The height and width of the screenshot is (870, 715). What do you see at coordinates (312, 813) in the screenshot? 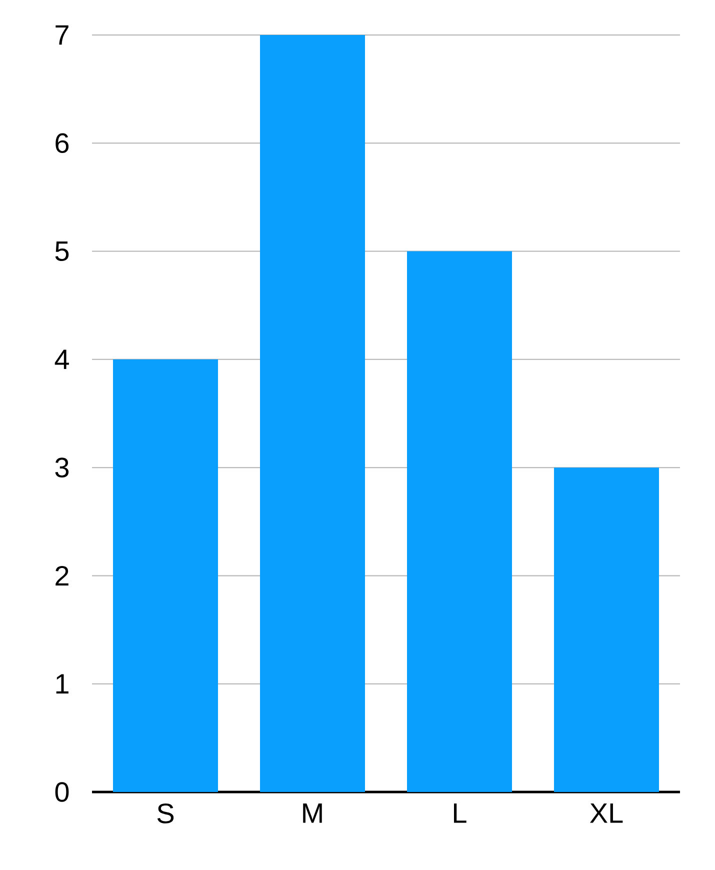
I see `x-tick-label: M` at bounding box center [312, 813].